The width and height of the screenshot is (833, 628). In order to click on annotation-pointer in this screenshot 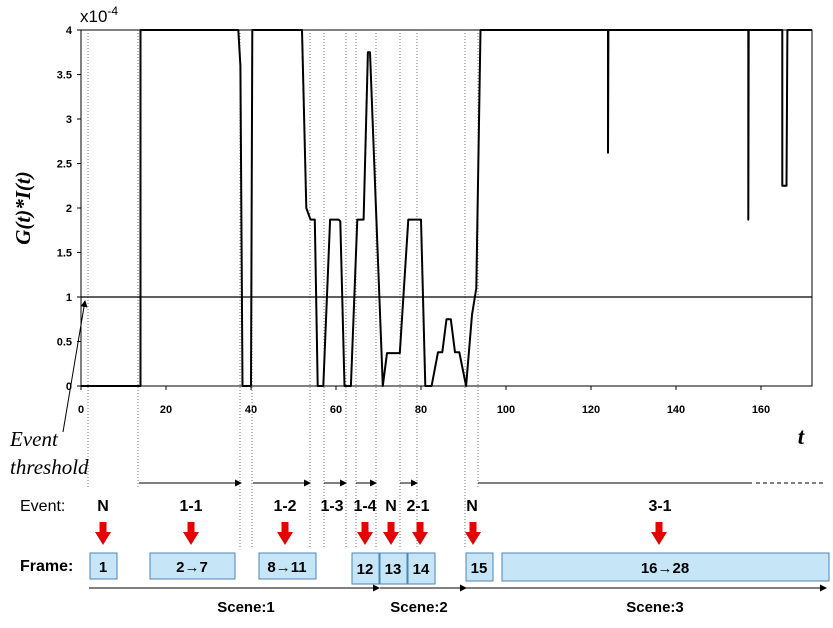, I will do `click(75, 366)`.